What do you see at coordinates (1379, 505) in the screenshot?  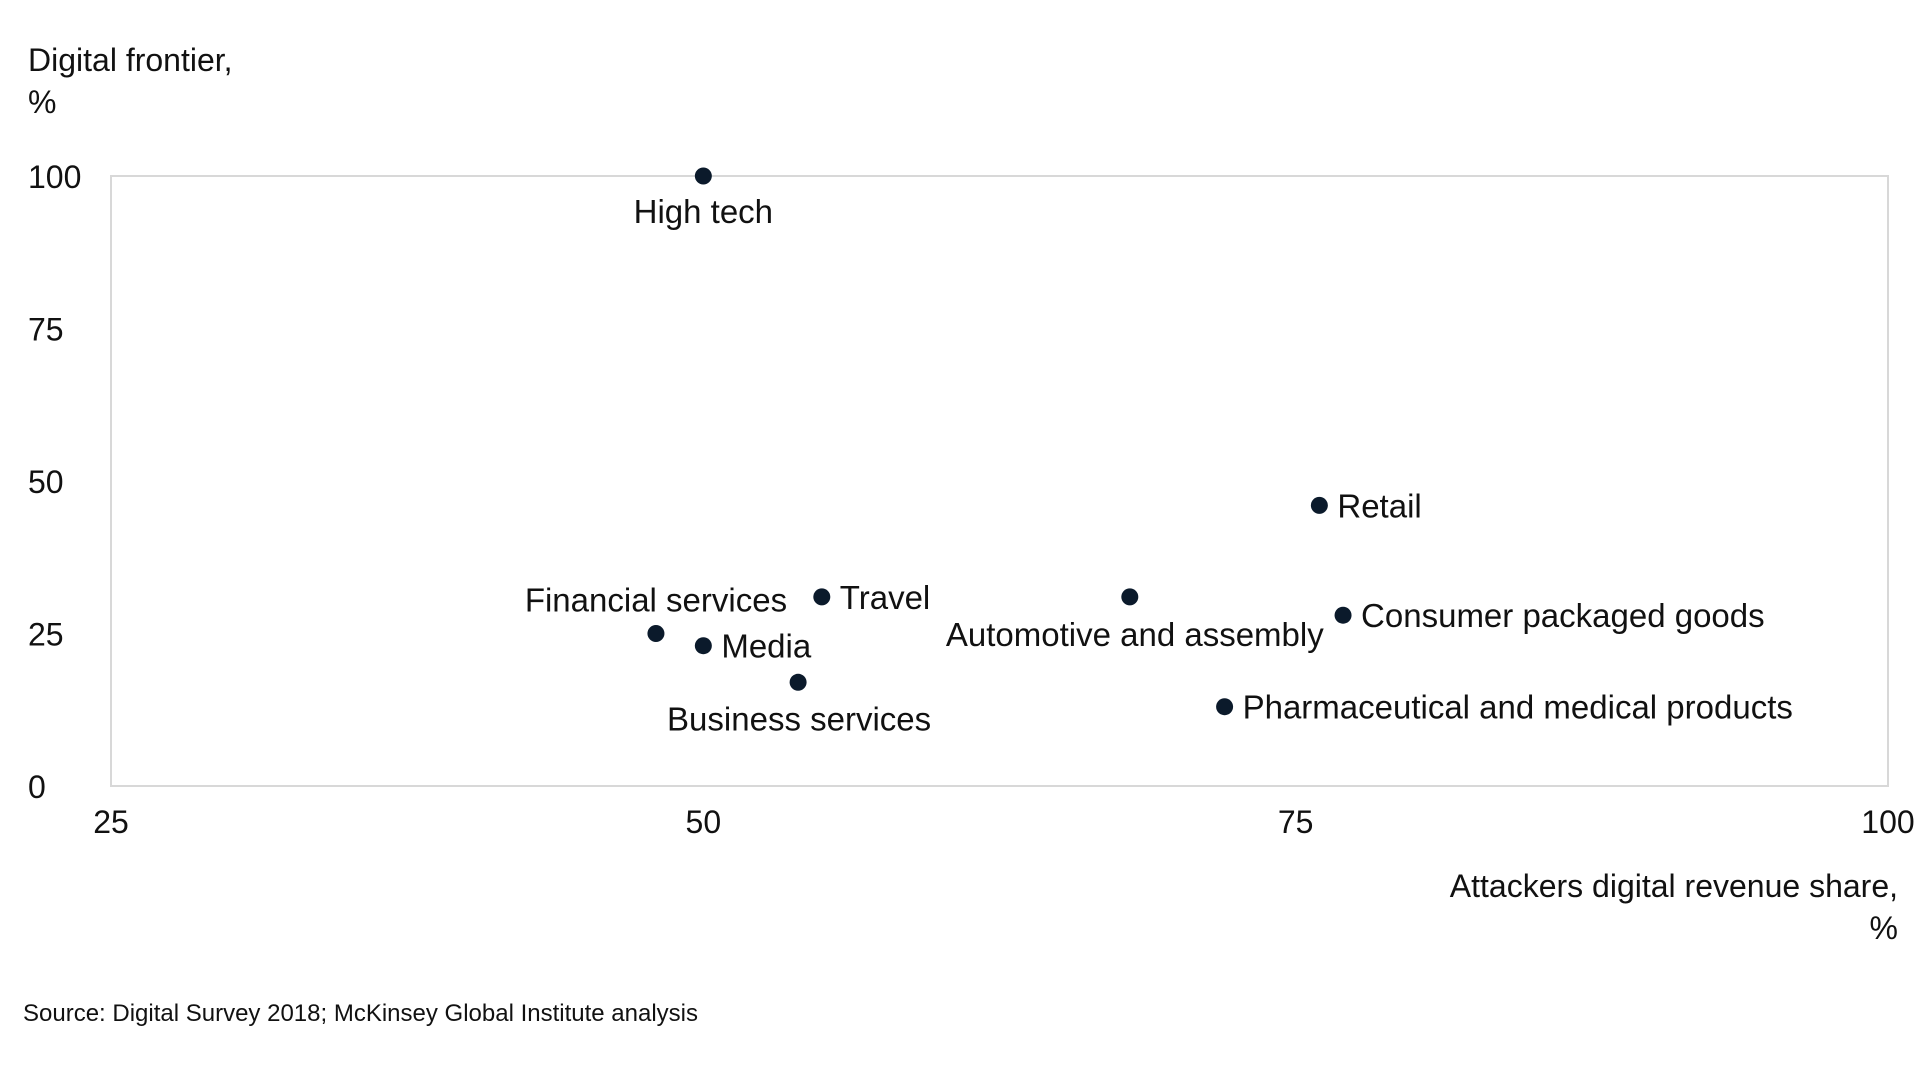 I see `data-label-retail: Retail` at bounding box center [1379, 505].